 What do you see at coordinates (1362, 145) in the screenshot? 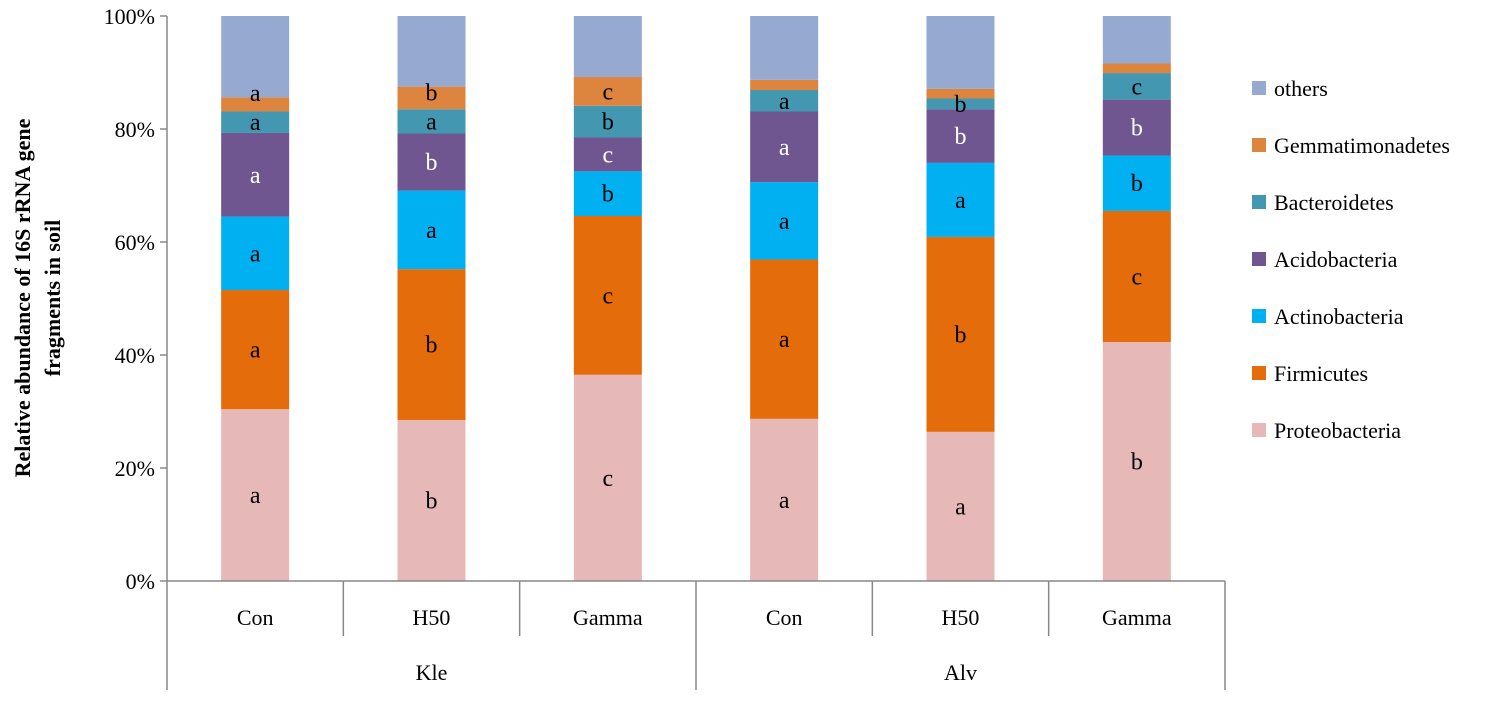
I see `legend-label: Gemmatimonadetes` at bounding box center [1362, 145].